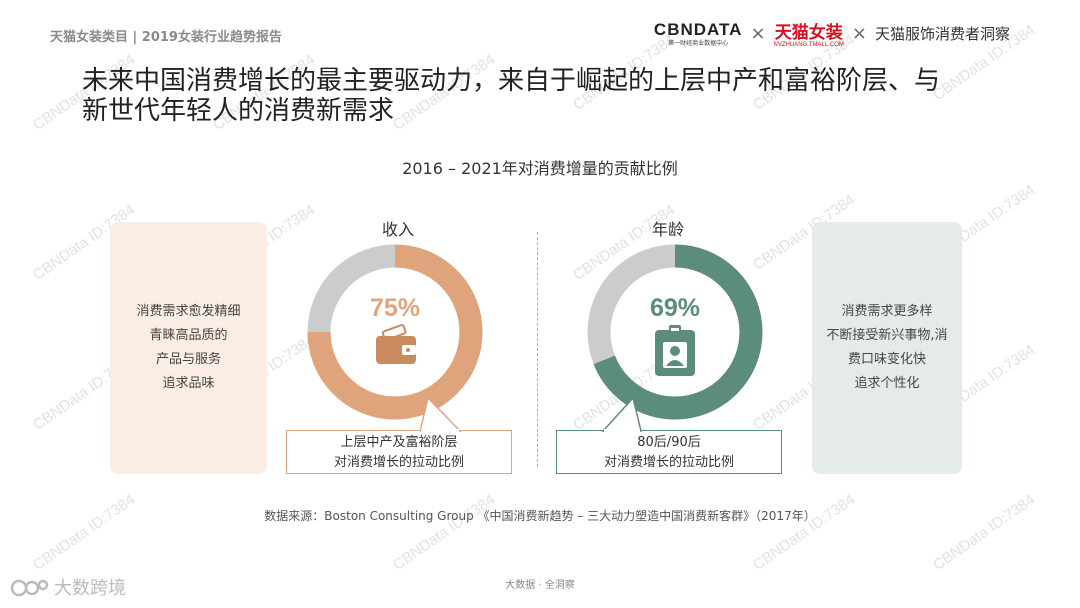 The image size is (1080, 608). I want to click on income-callout-pointer, so click(441, 415).